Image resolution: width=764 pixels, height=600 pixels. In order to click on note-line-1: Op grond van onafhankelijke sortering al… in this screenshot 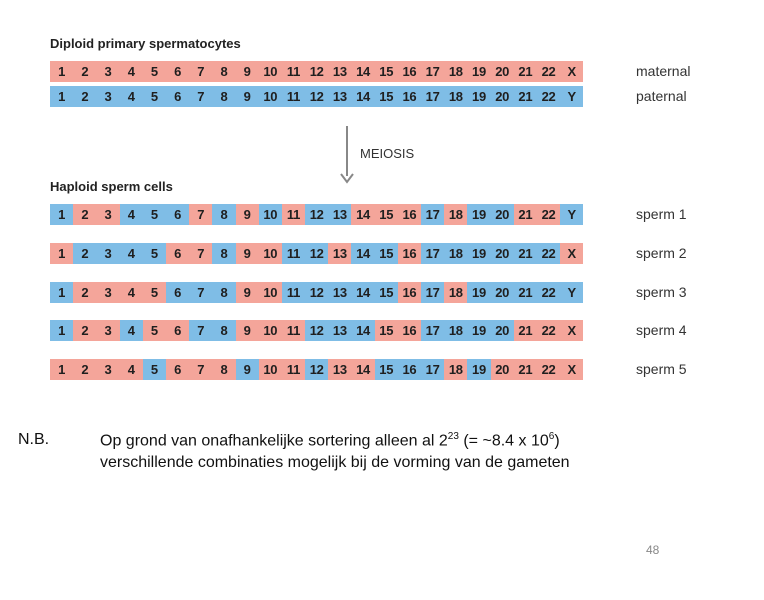, I will do `click(330, 440)`.